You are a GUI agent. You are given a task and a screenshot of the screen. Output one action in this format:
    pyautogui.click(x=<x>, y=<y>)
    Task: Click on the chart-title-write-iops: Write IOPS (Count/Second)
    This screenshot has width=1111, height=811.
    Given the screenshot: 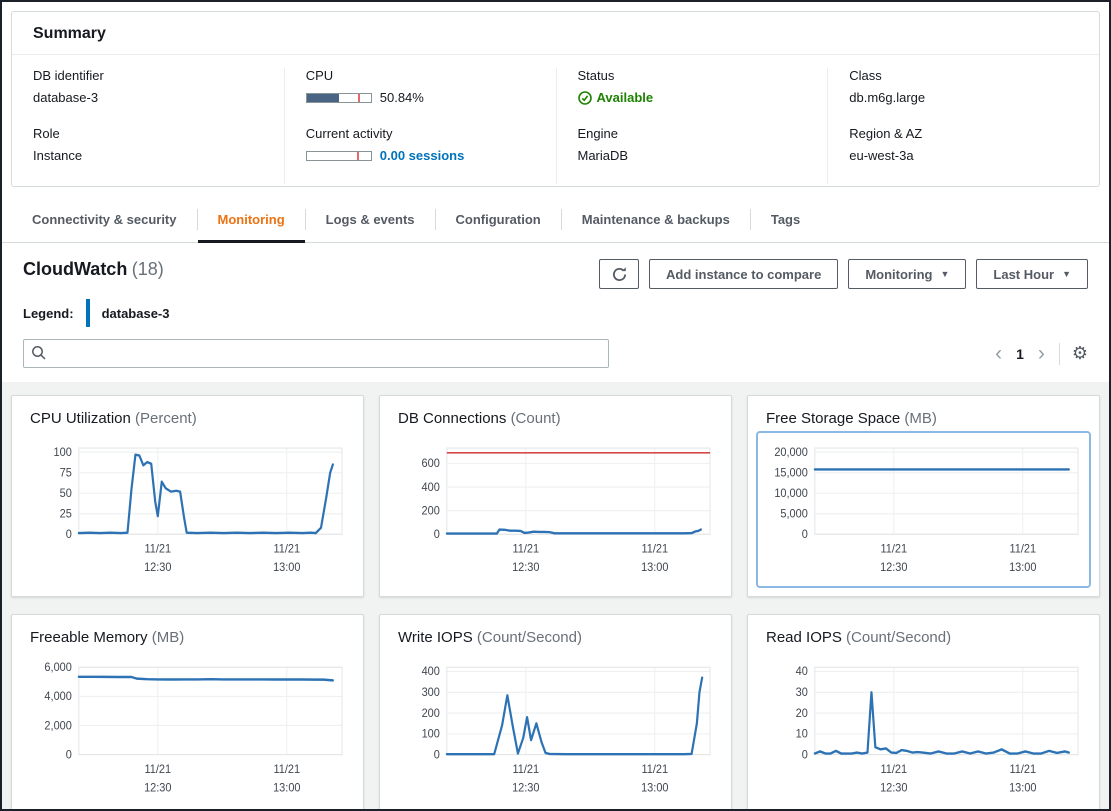 What is the action you would take?
    pyautogui.click(x=490, y=637)
    